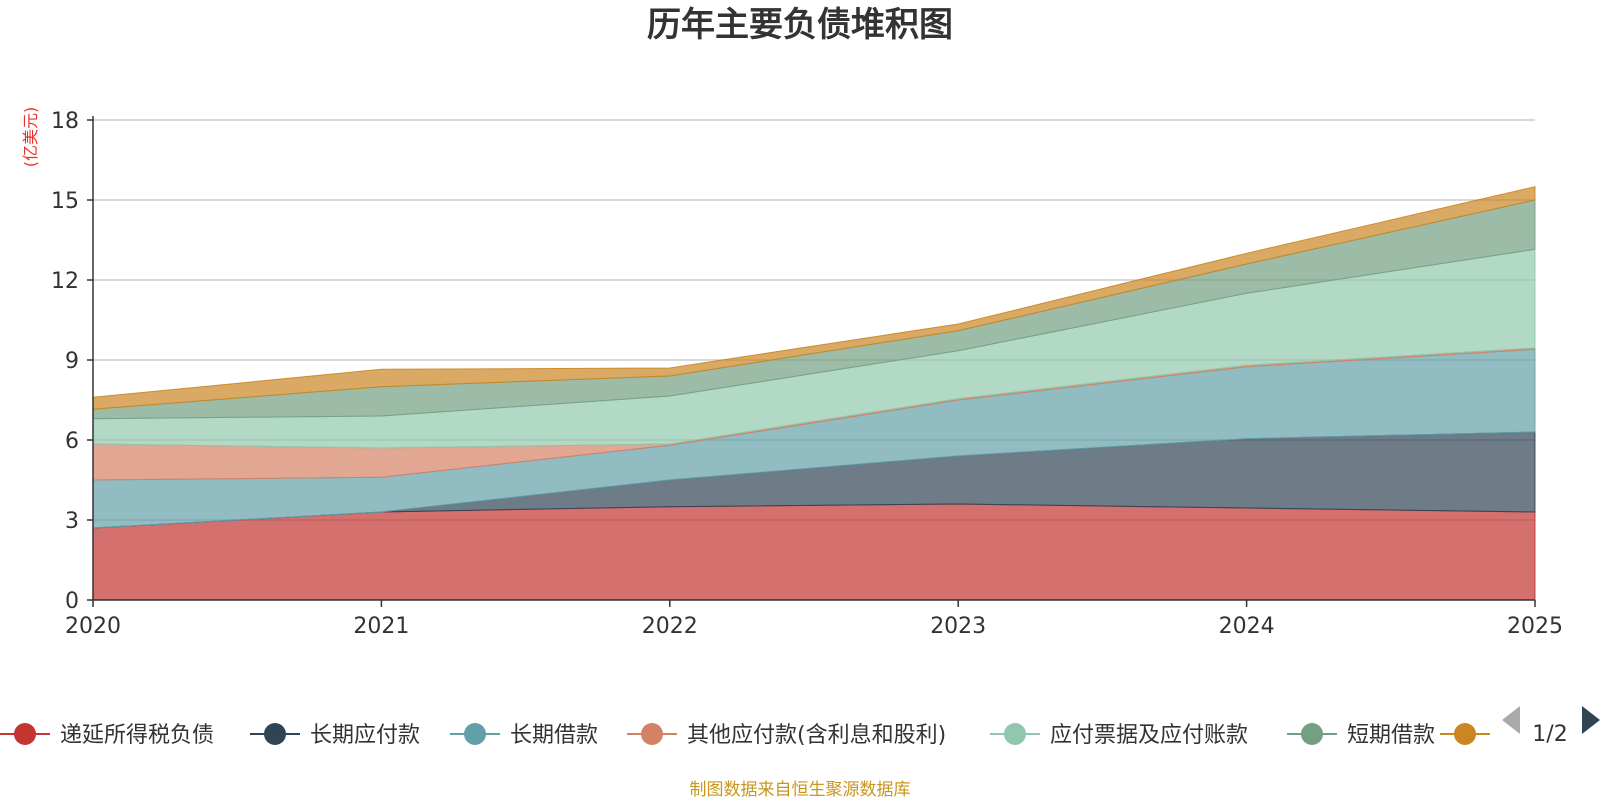 Image resolution: width=1600 pixels, height=800 pixels. What do you see at coordinates (1149, 735) in the screenshot?
I see `legend-label: 应付票据及应付账款` at bounding box center [1149, 735].